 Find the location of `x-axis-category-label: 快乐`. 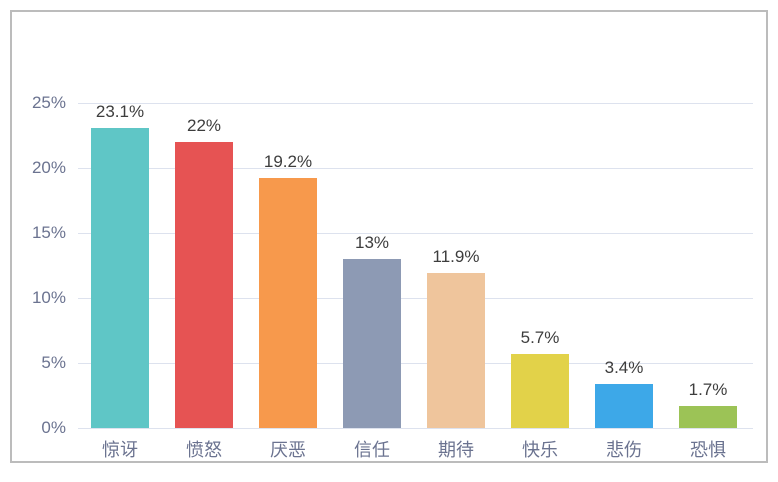

x-axis-category-label: 快乐 is located at coordinates (540, 450).